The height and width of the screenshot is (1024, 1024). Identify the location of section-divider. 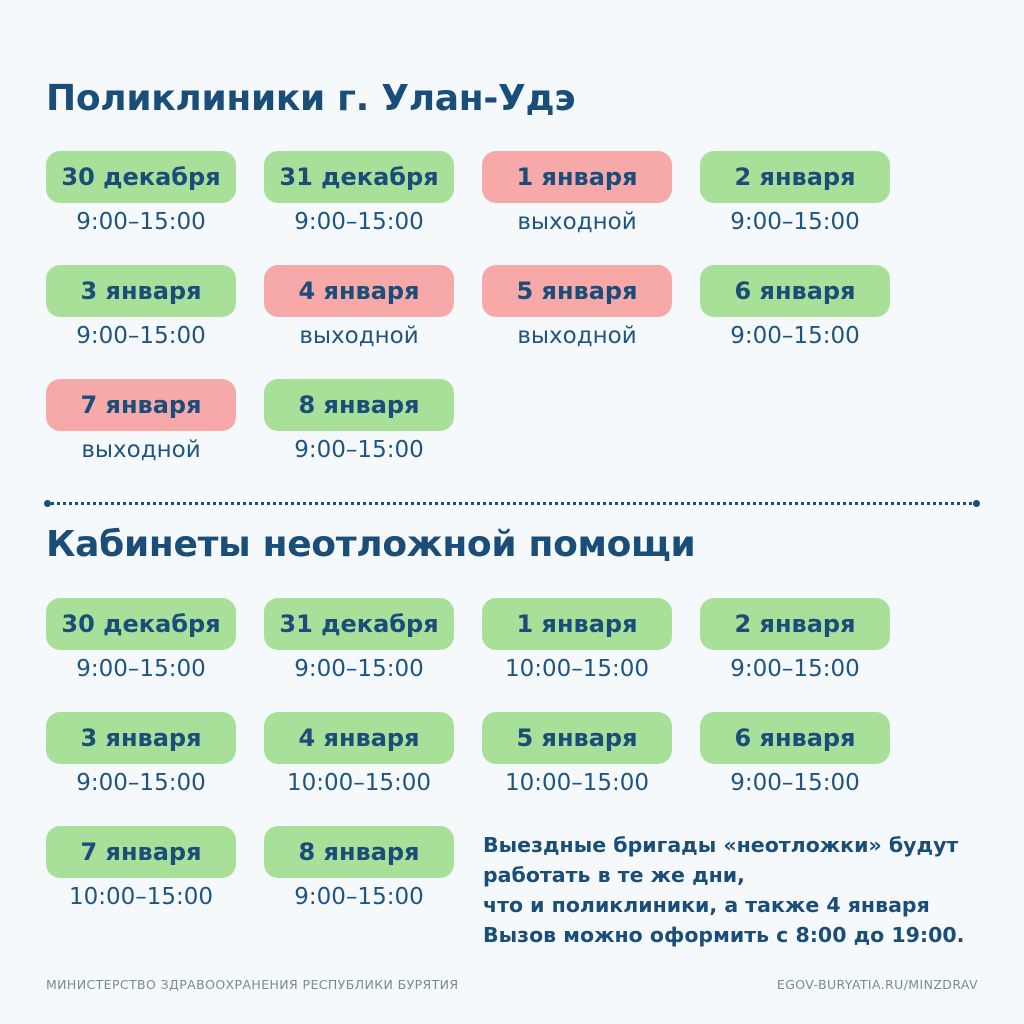
(512, 503).